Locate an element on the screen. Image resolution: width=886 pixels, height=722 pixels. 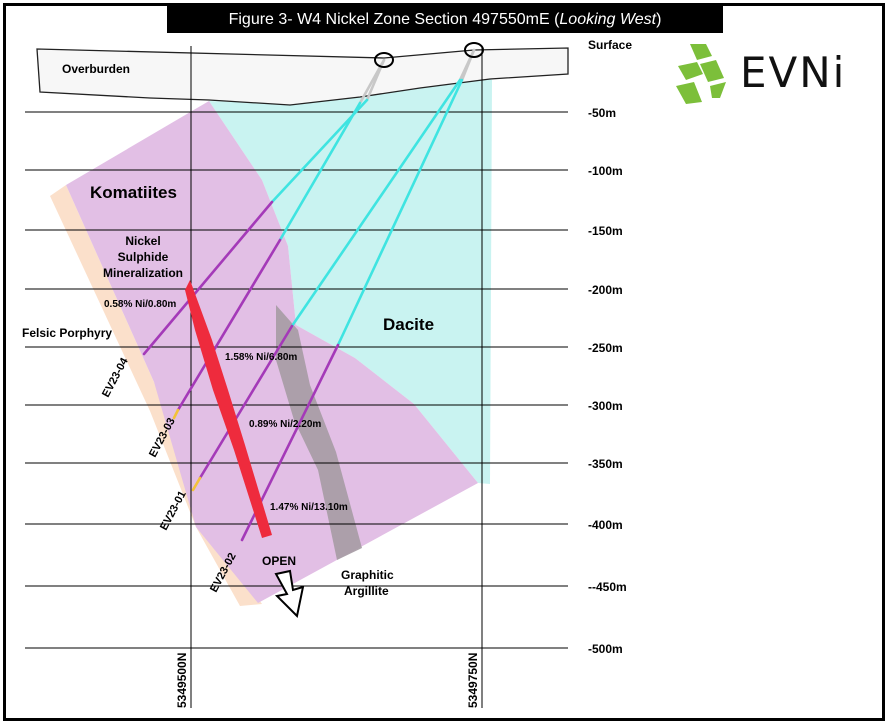
depth-label-surface: Surface is located at coordinates (610, 45).